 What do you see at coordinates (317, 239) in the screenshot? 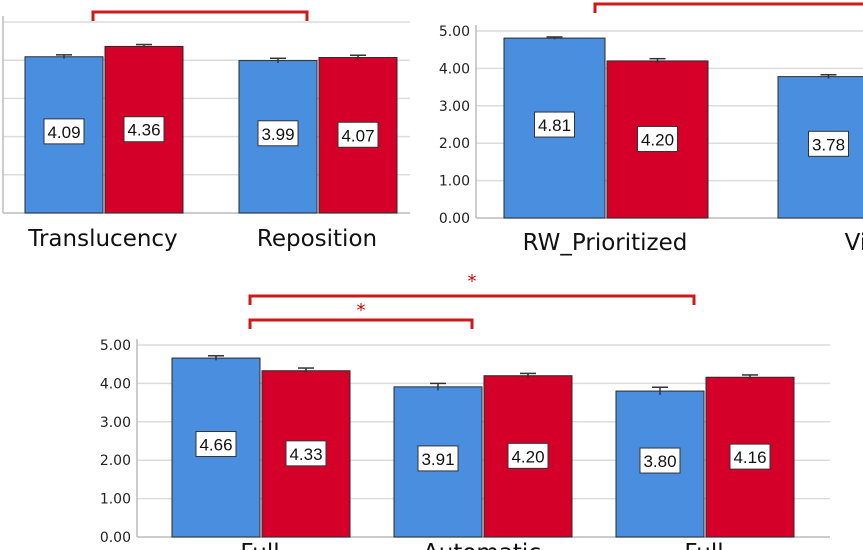
I see `category-label: Reposition` at bounding box center [317, 239].